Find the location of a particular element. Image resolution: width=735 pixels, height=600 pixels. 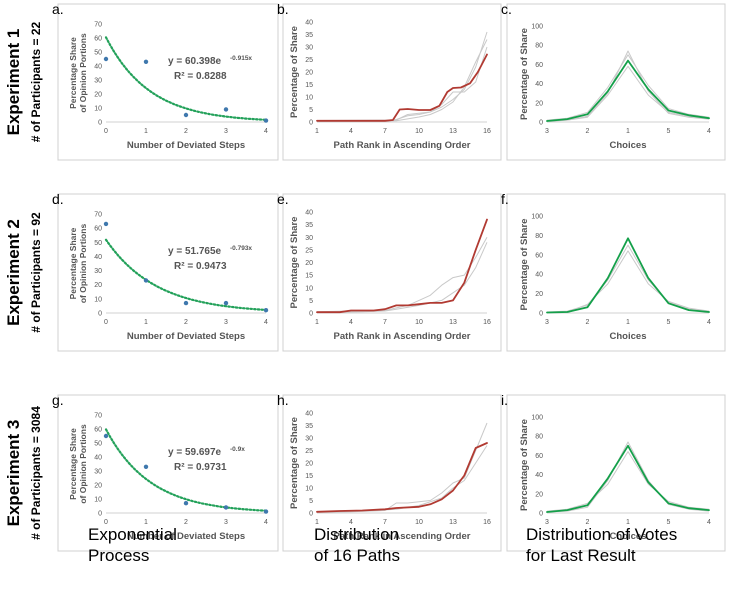

r-squared: R² = 0.9473 is located at coordinates (200, 266).